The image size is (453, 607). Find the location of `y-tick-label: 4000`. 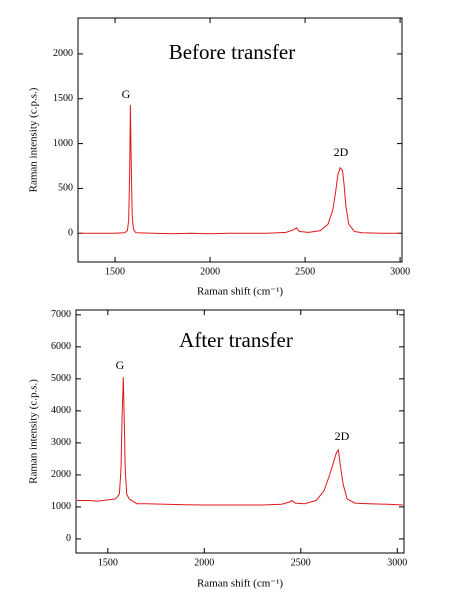

y-tick-label: 4000 is located at coordinates (61, 410).